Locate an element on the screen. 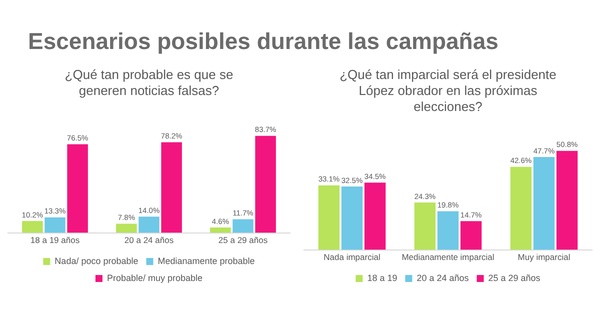 This screenshot has height=334, width=600. x-tick-label: 20 a 24 años is located at coordinates (149, 240).